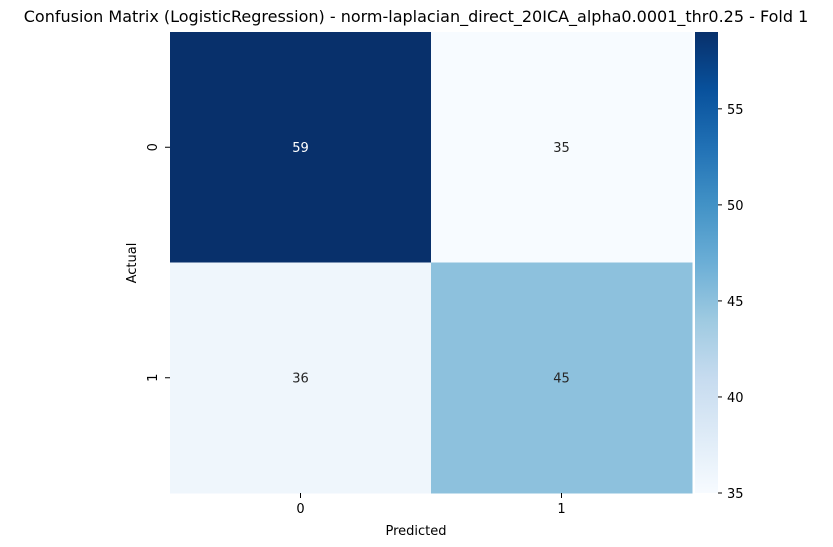 The width and height of the screenshot is (833, 547). I want to click on cell-value-label-r0-c0: 59, so click(300, 148).